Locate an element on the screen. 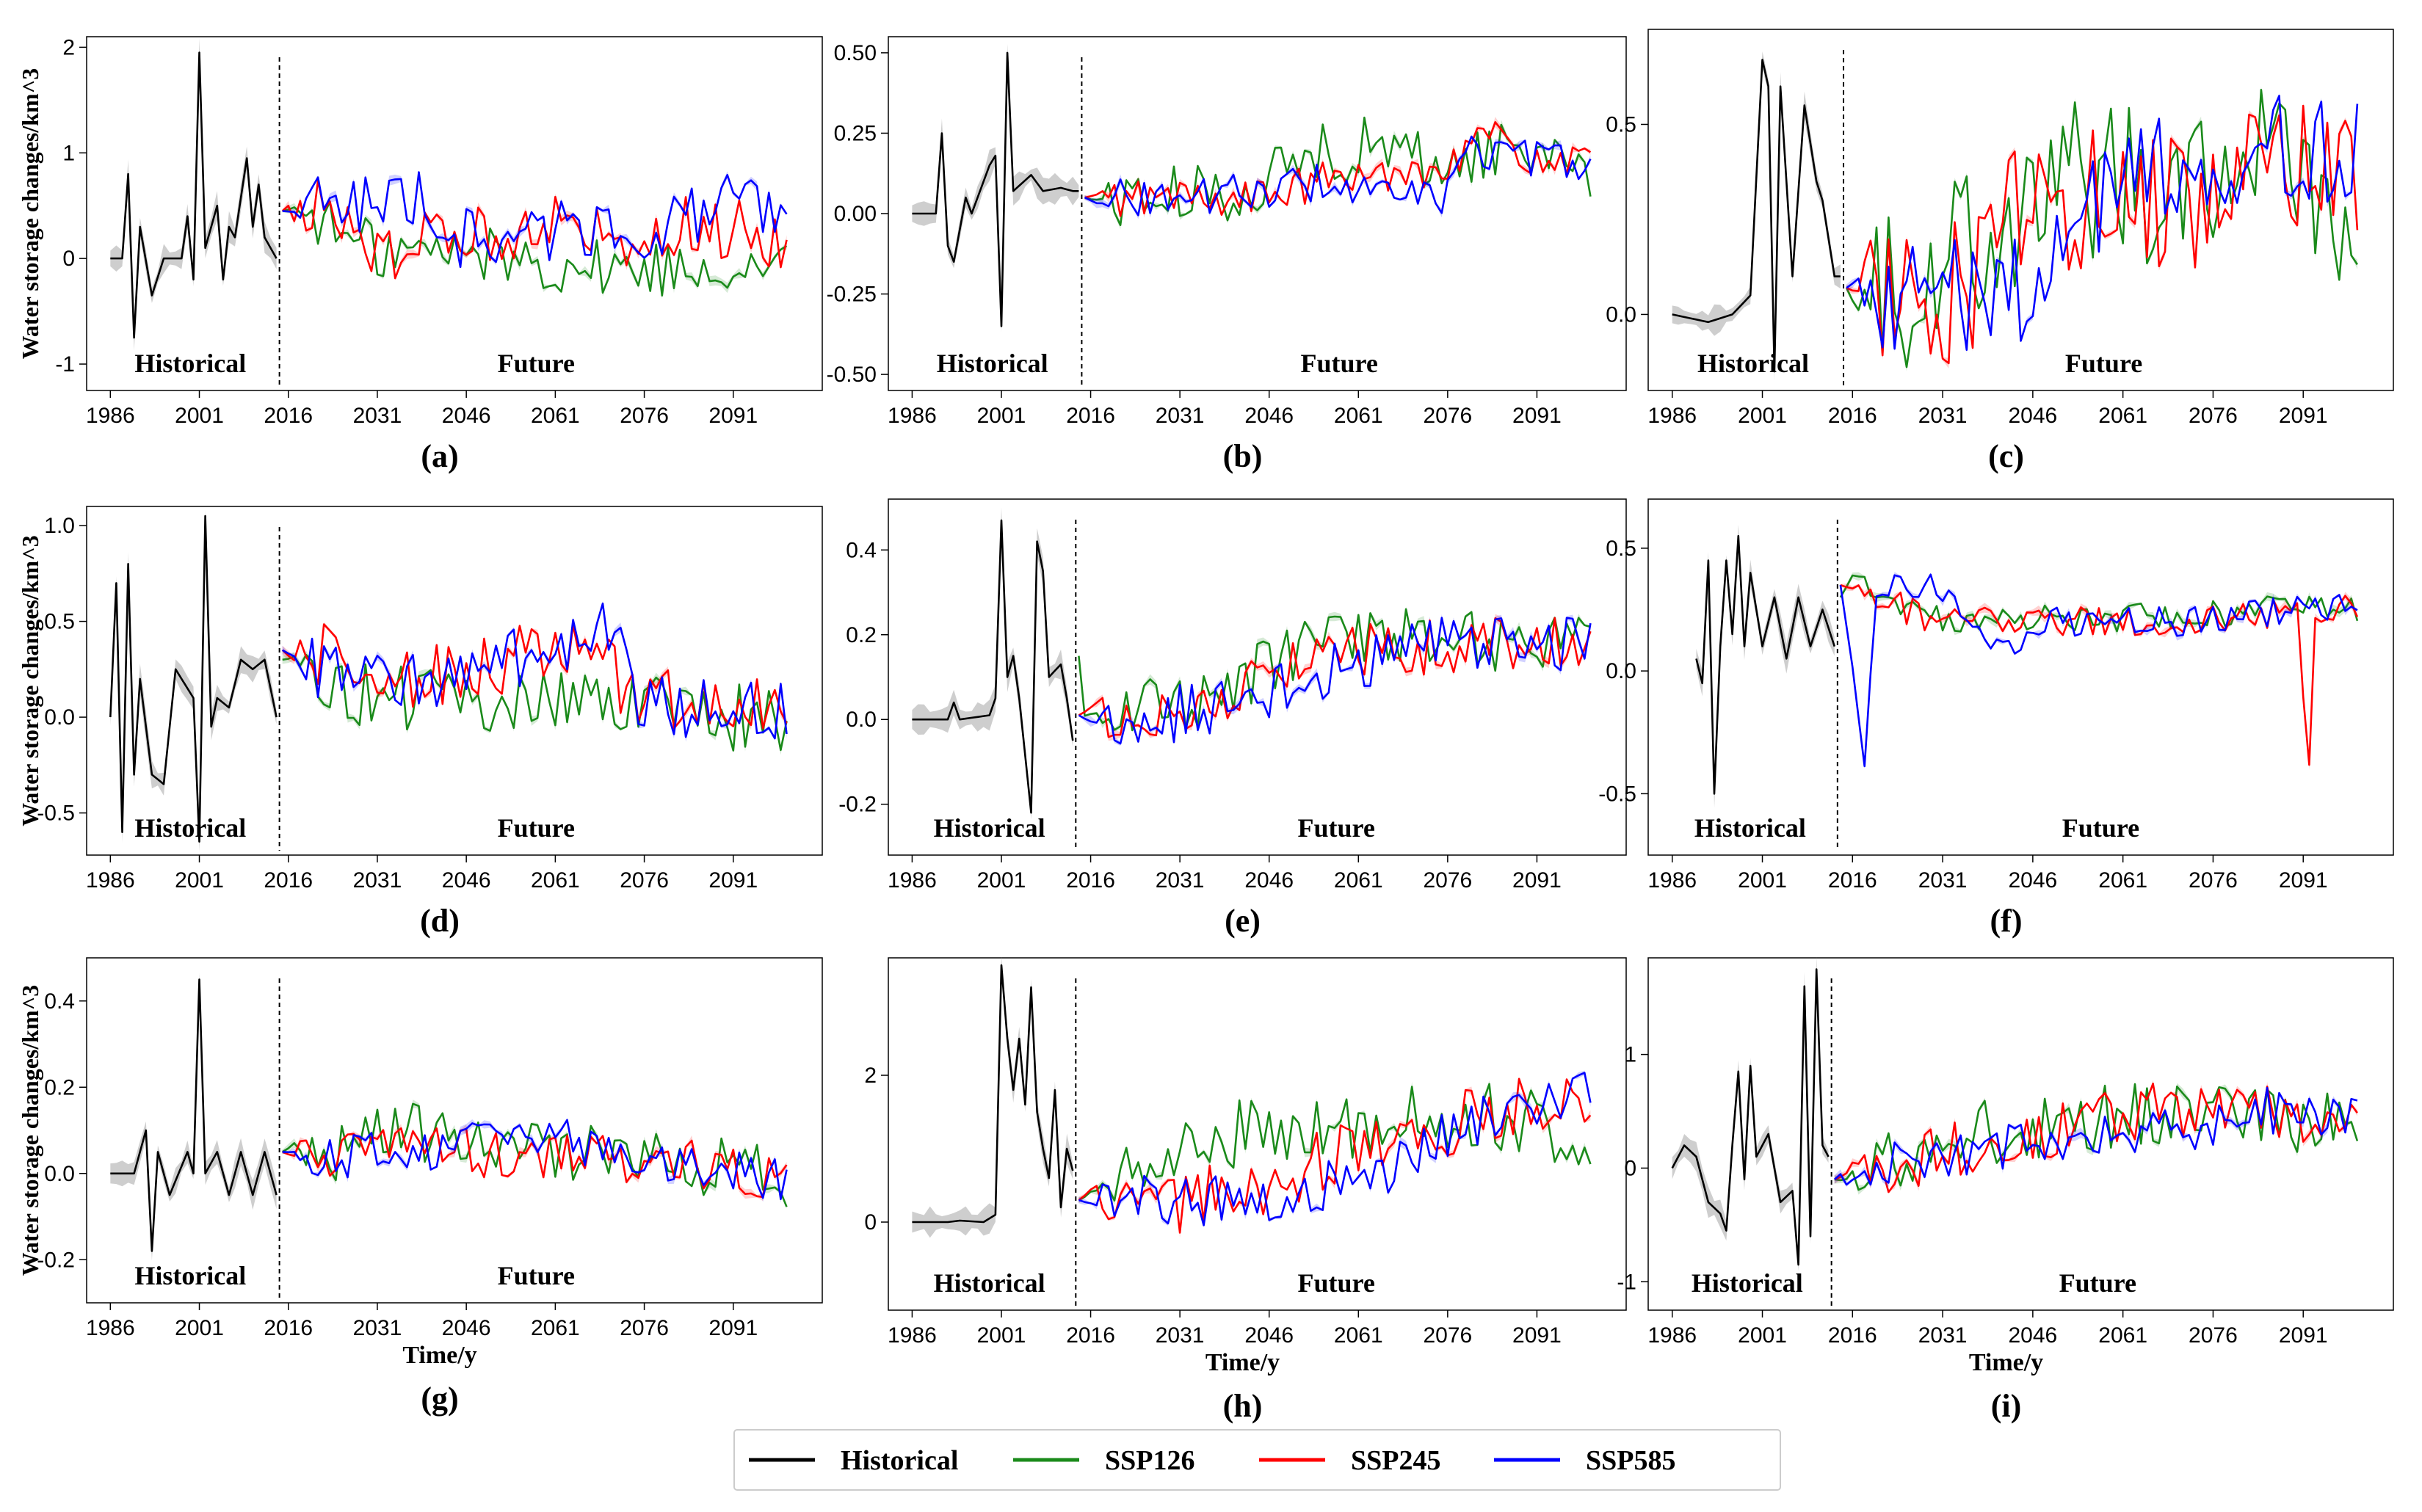 This screenshot has height=1512, width=2422. y-axis-label: Water storage changes/km^3 is located at coordinates (30, 680).